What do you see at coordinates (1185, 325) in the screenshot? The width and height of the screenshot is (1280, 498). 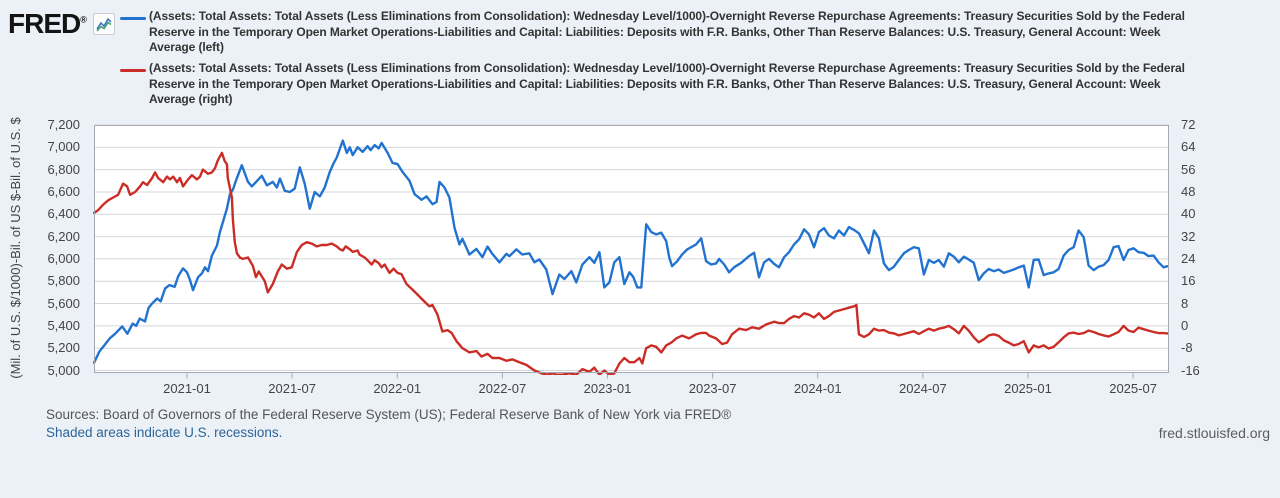 I see `right-axis-tick-label: 0` at bounding box center [1185, 325].